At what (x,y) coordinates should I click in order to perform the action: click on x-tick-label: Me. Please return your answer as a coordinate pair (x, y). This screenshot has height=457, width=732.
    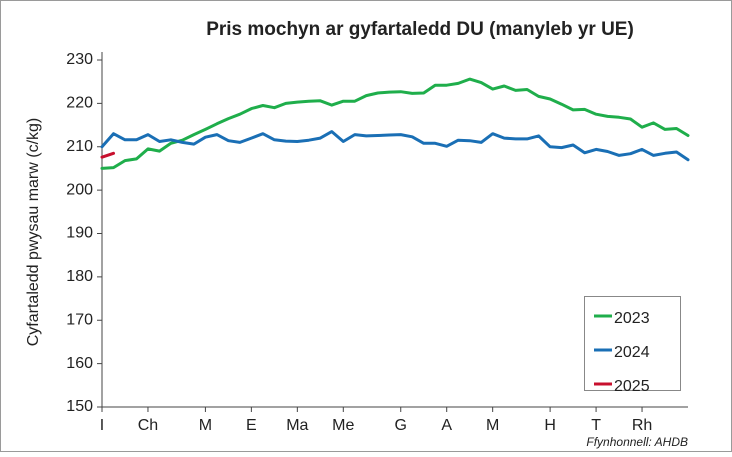
    Looking at the image, I should click on (343, 425).